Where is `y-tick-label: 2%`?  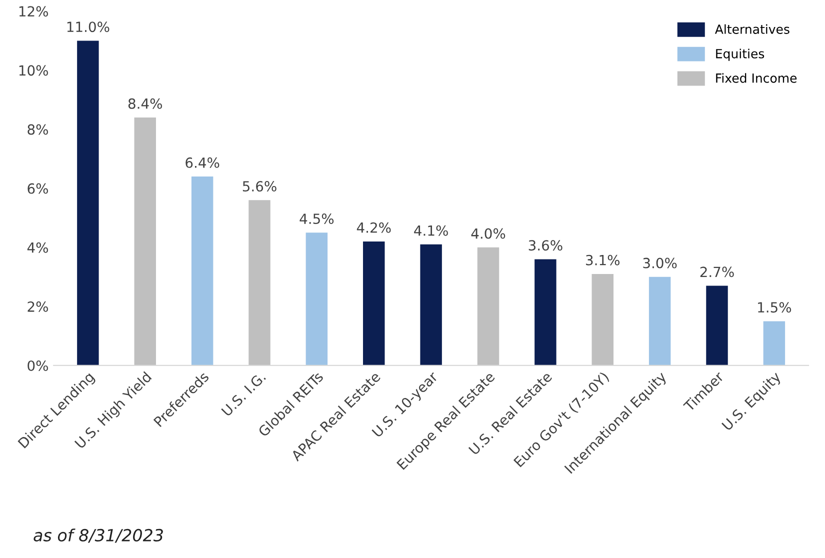
y-tick-label: 2% is located at coordinates (38, 306).